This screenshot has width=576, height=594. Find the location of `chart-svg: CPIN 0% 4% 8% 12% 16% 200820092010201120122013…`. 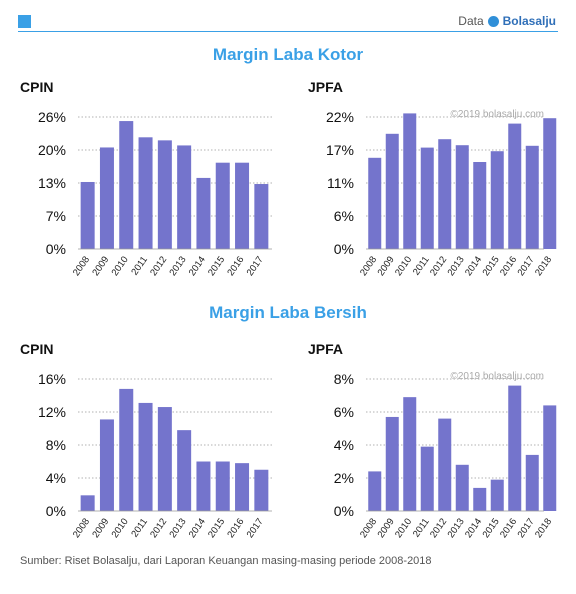

chart-svg: CPIN 0% 4% 8% 12% 16% 200820092010201120122013… is located at coordinates (146, 440).